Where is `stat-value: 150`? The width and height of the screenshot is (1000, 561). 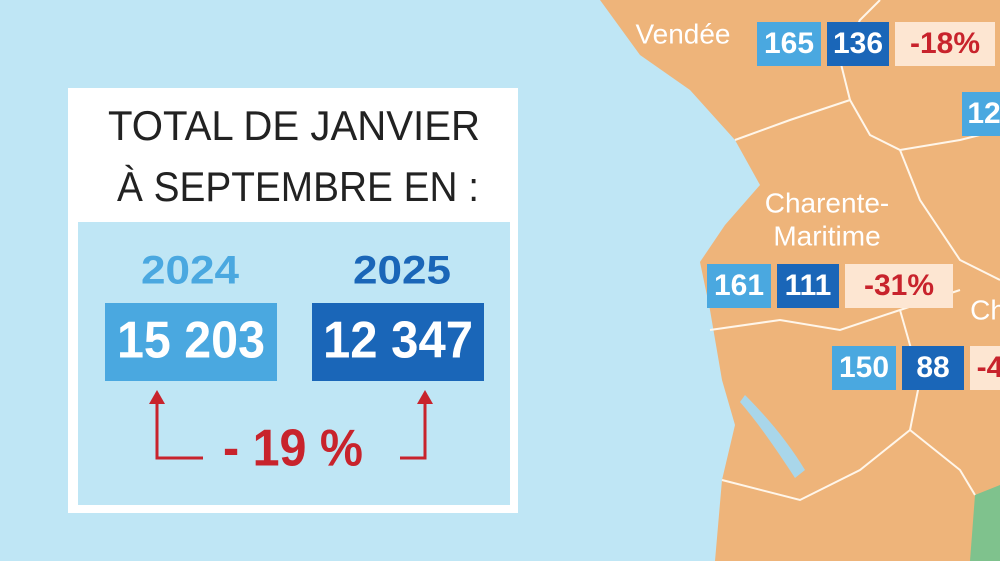
stat-value: 150 is located at coordinates (864, 367).